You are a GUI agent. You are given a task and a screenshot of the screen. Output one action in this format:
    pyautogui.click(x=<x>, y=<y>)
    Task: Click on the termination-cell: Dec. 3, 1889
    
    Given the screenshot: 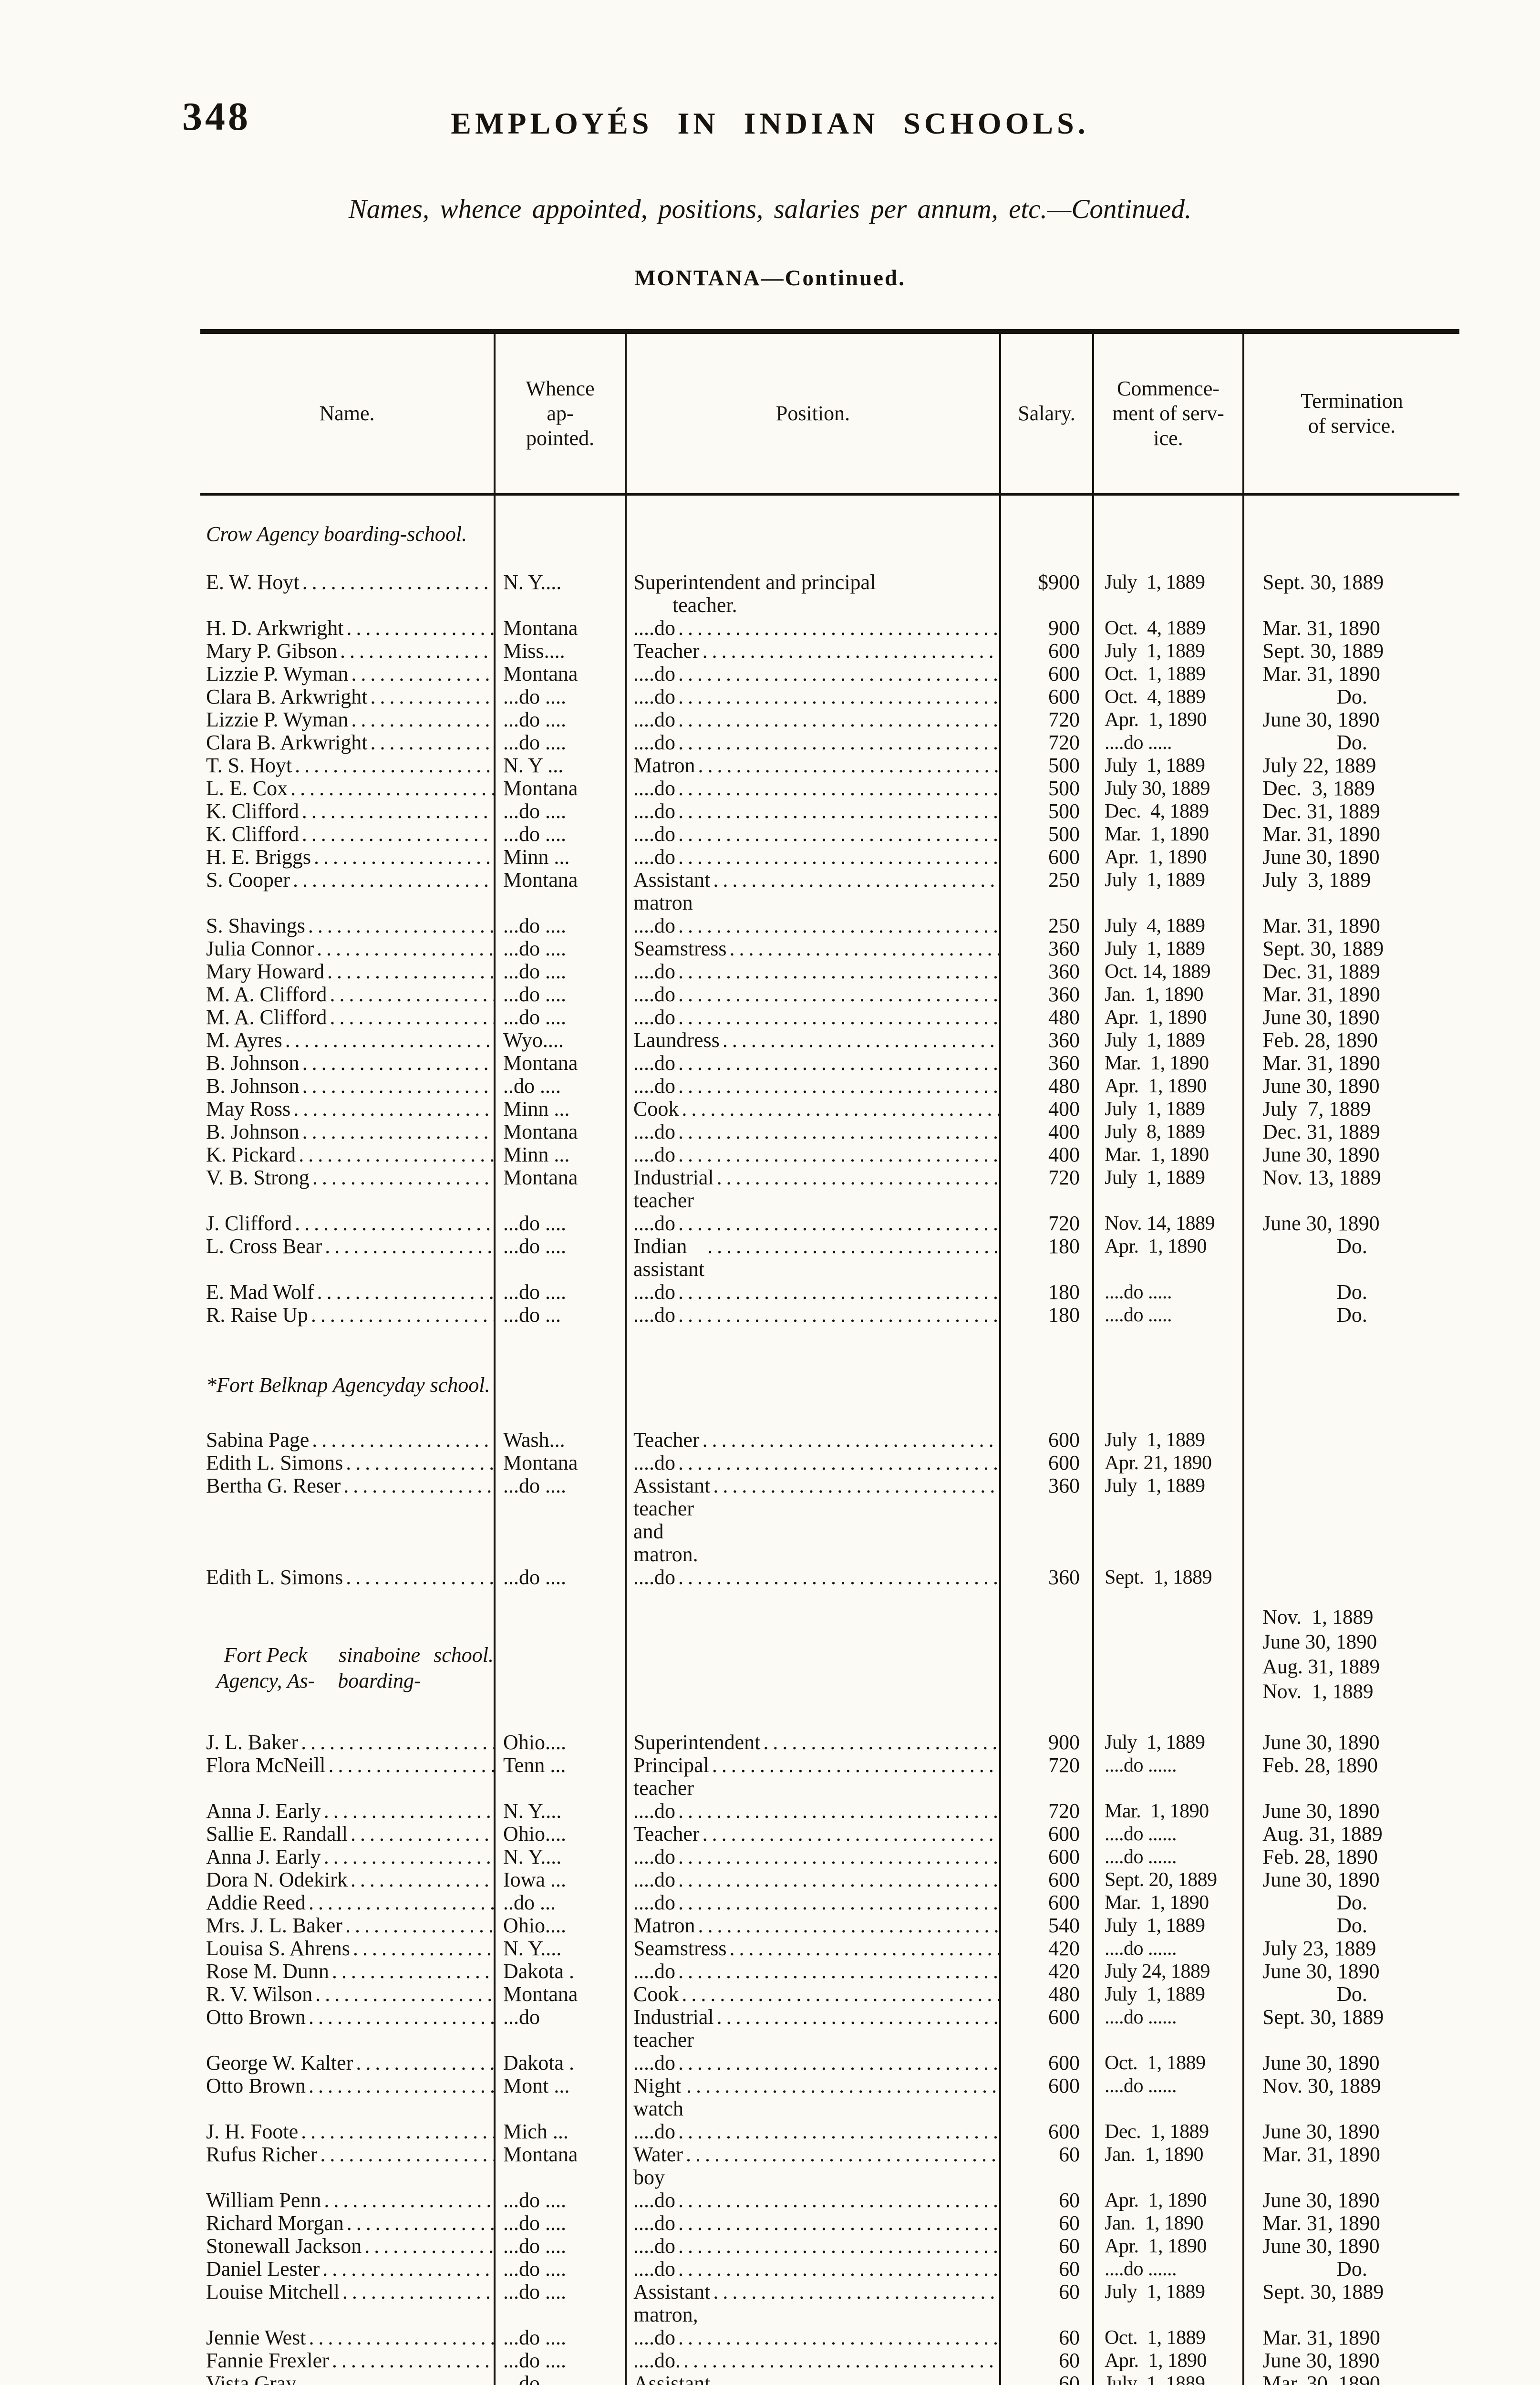 What is the action you would take?
    pyautogui.click(x=1351, y=788)
    